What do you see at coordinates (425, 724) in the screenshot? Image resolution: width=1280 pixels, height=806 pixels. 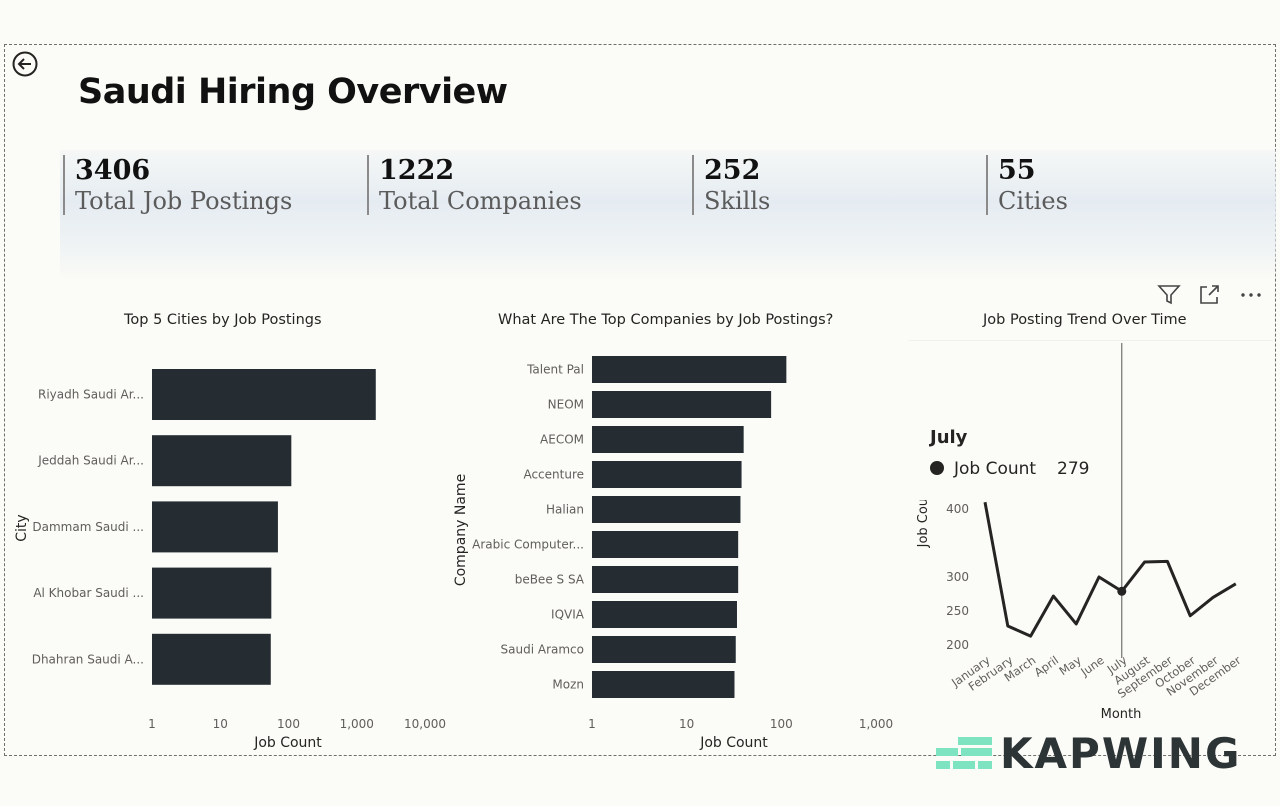 I see `x-tick-label: 10,000` at bounding box center [425, 724].